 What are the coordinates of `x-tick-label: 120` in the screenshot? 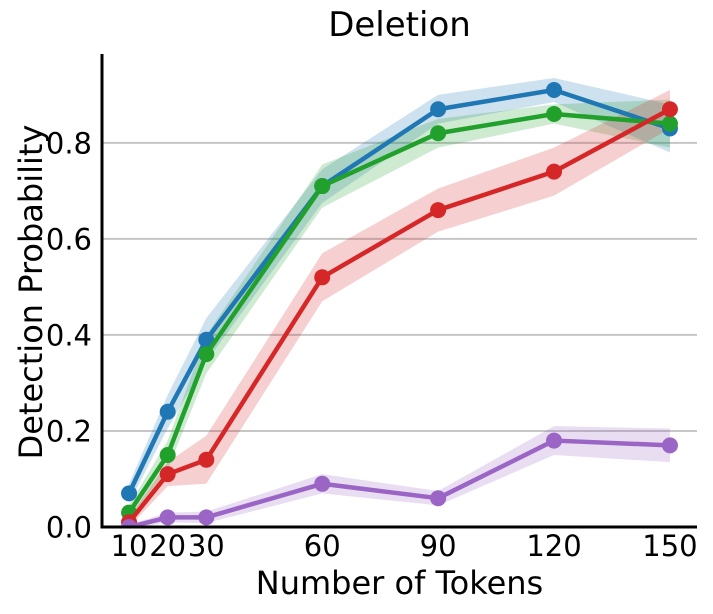 It's located at (553, 546).